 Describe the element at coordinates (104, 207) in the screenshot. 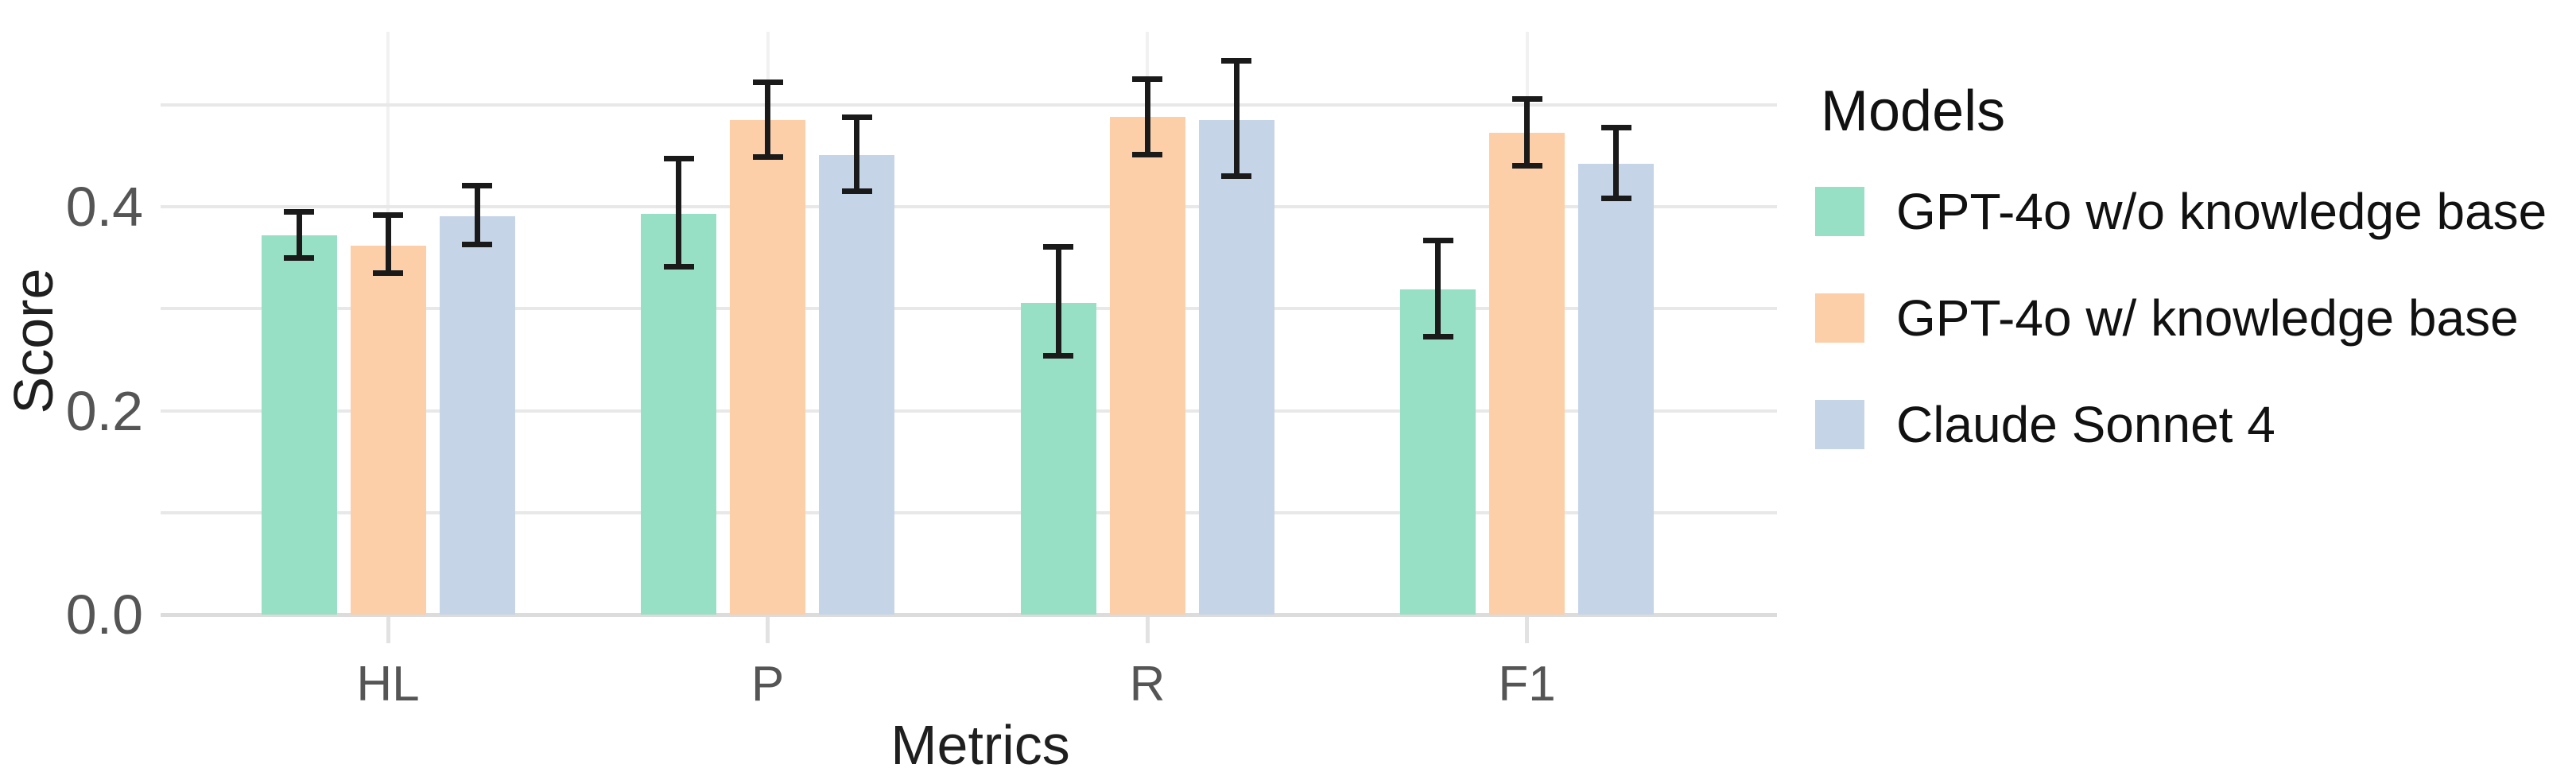

I see `y-tick-label: 0.4` at that location.